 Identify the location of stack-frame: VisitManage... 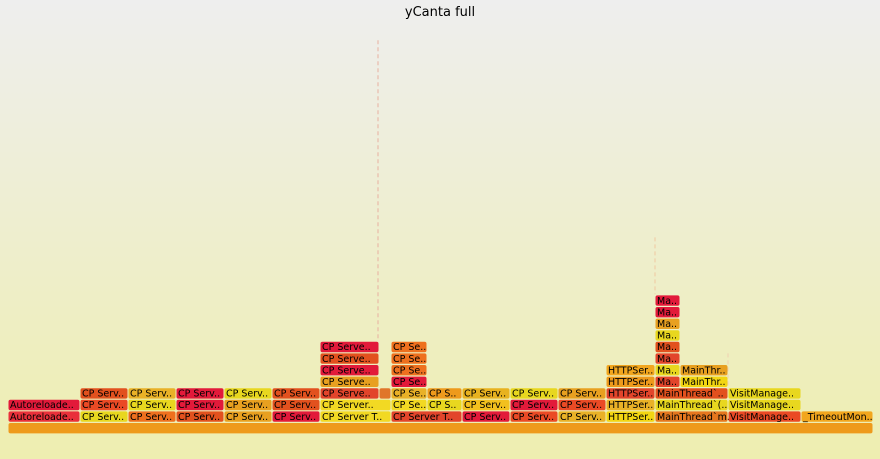
(764, 394).